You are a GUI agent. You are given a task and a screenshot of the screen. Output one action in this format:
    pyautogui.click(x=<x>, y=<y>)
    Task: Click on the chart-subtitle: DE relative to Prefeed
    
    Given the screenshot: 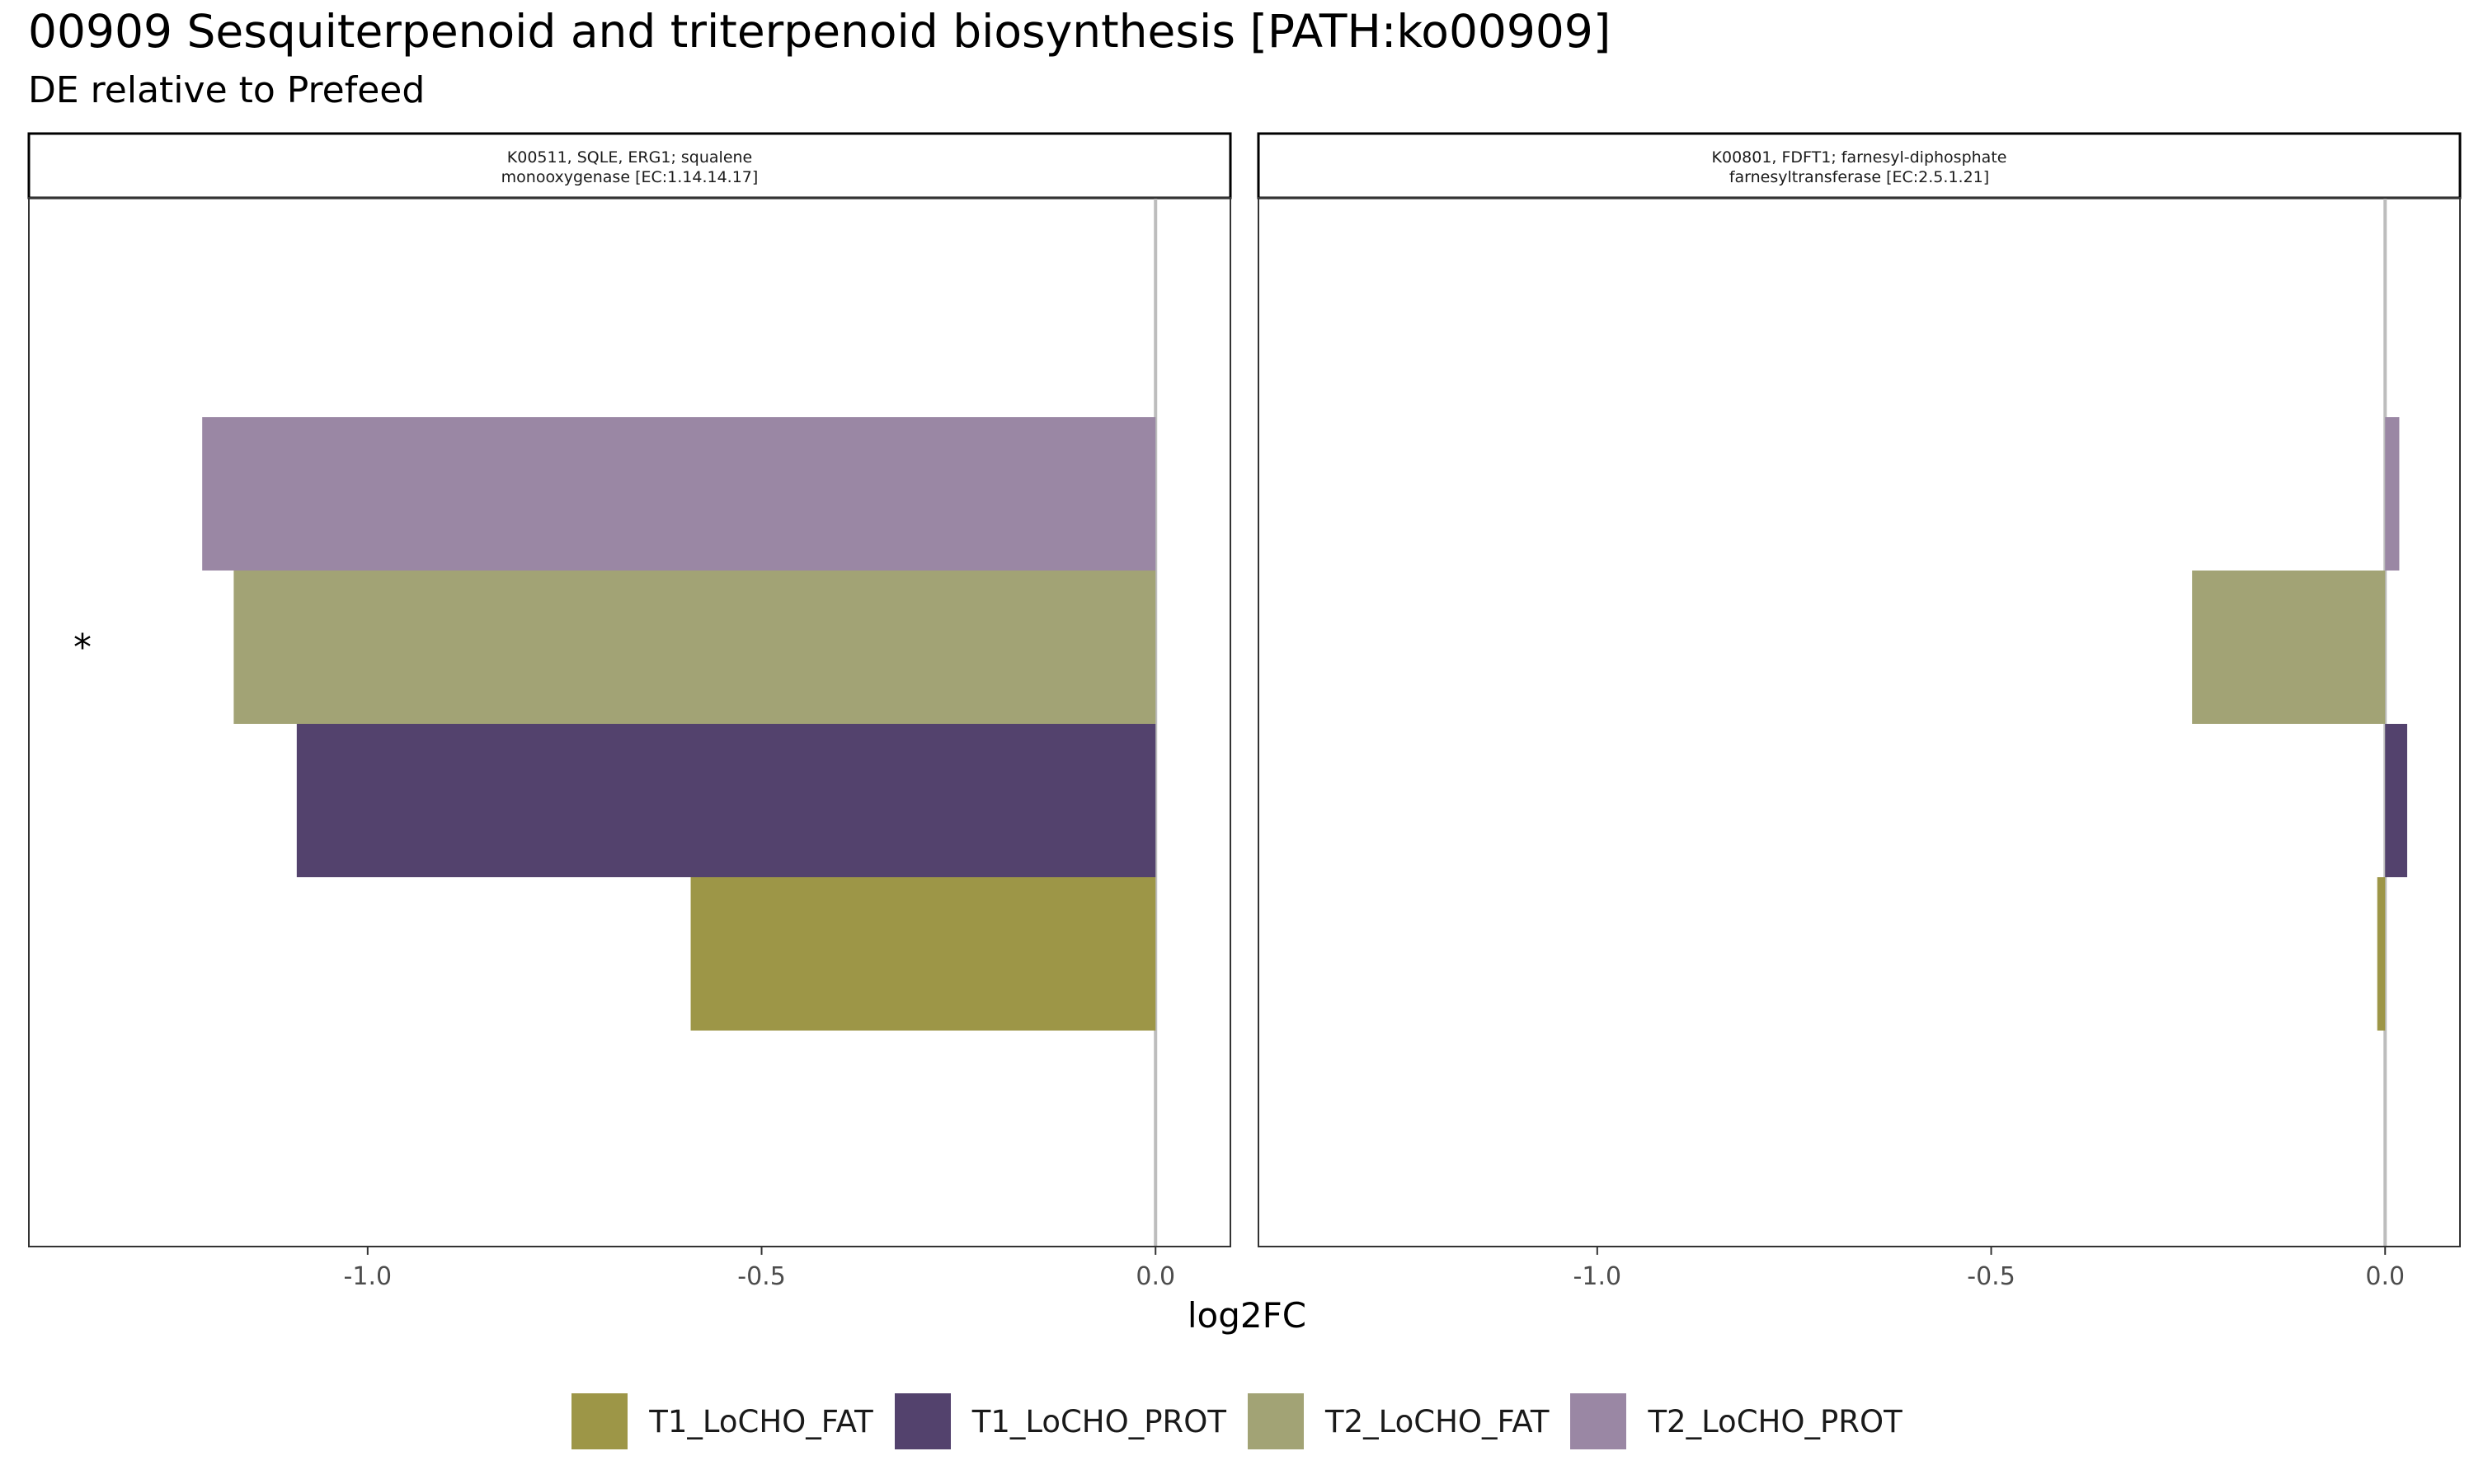 What is the action you would take?
    pyautogui.click(x=227, y=90)
    